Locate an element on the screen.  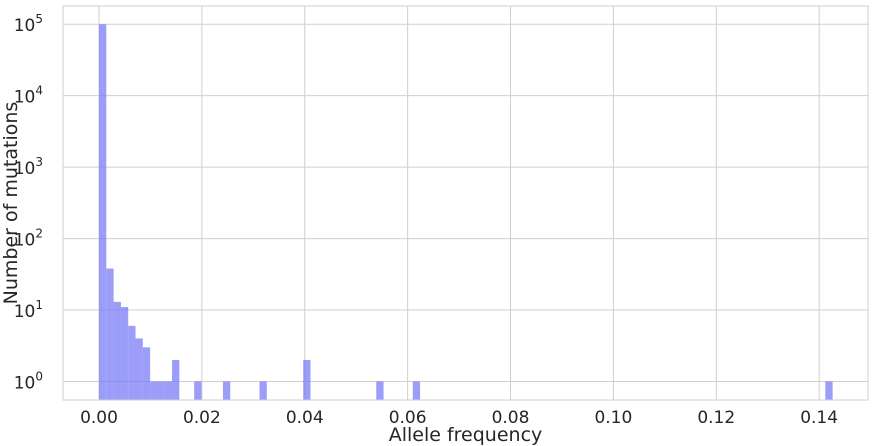
x-tick-labels: 0.00 0.02 0.04 0.06 0.08 0.10 0.12 0.14 is located at coordinates (459, 418).